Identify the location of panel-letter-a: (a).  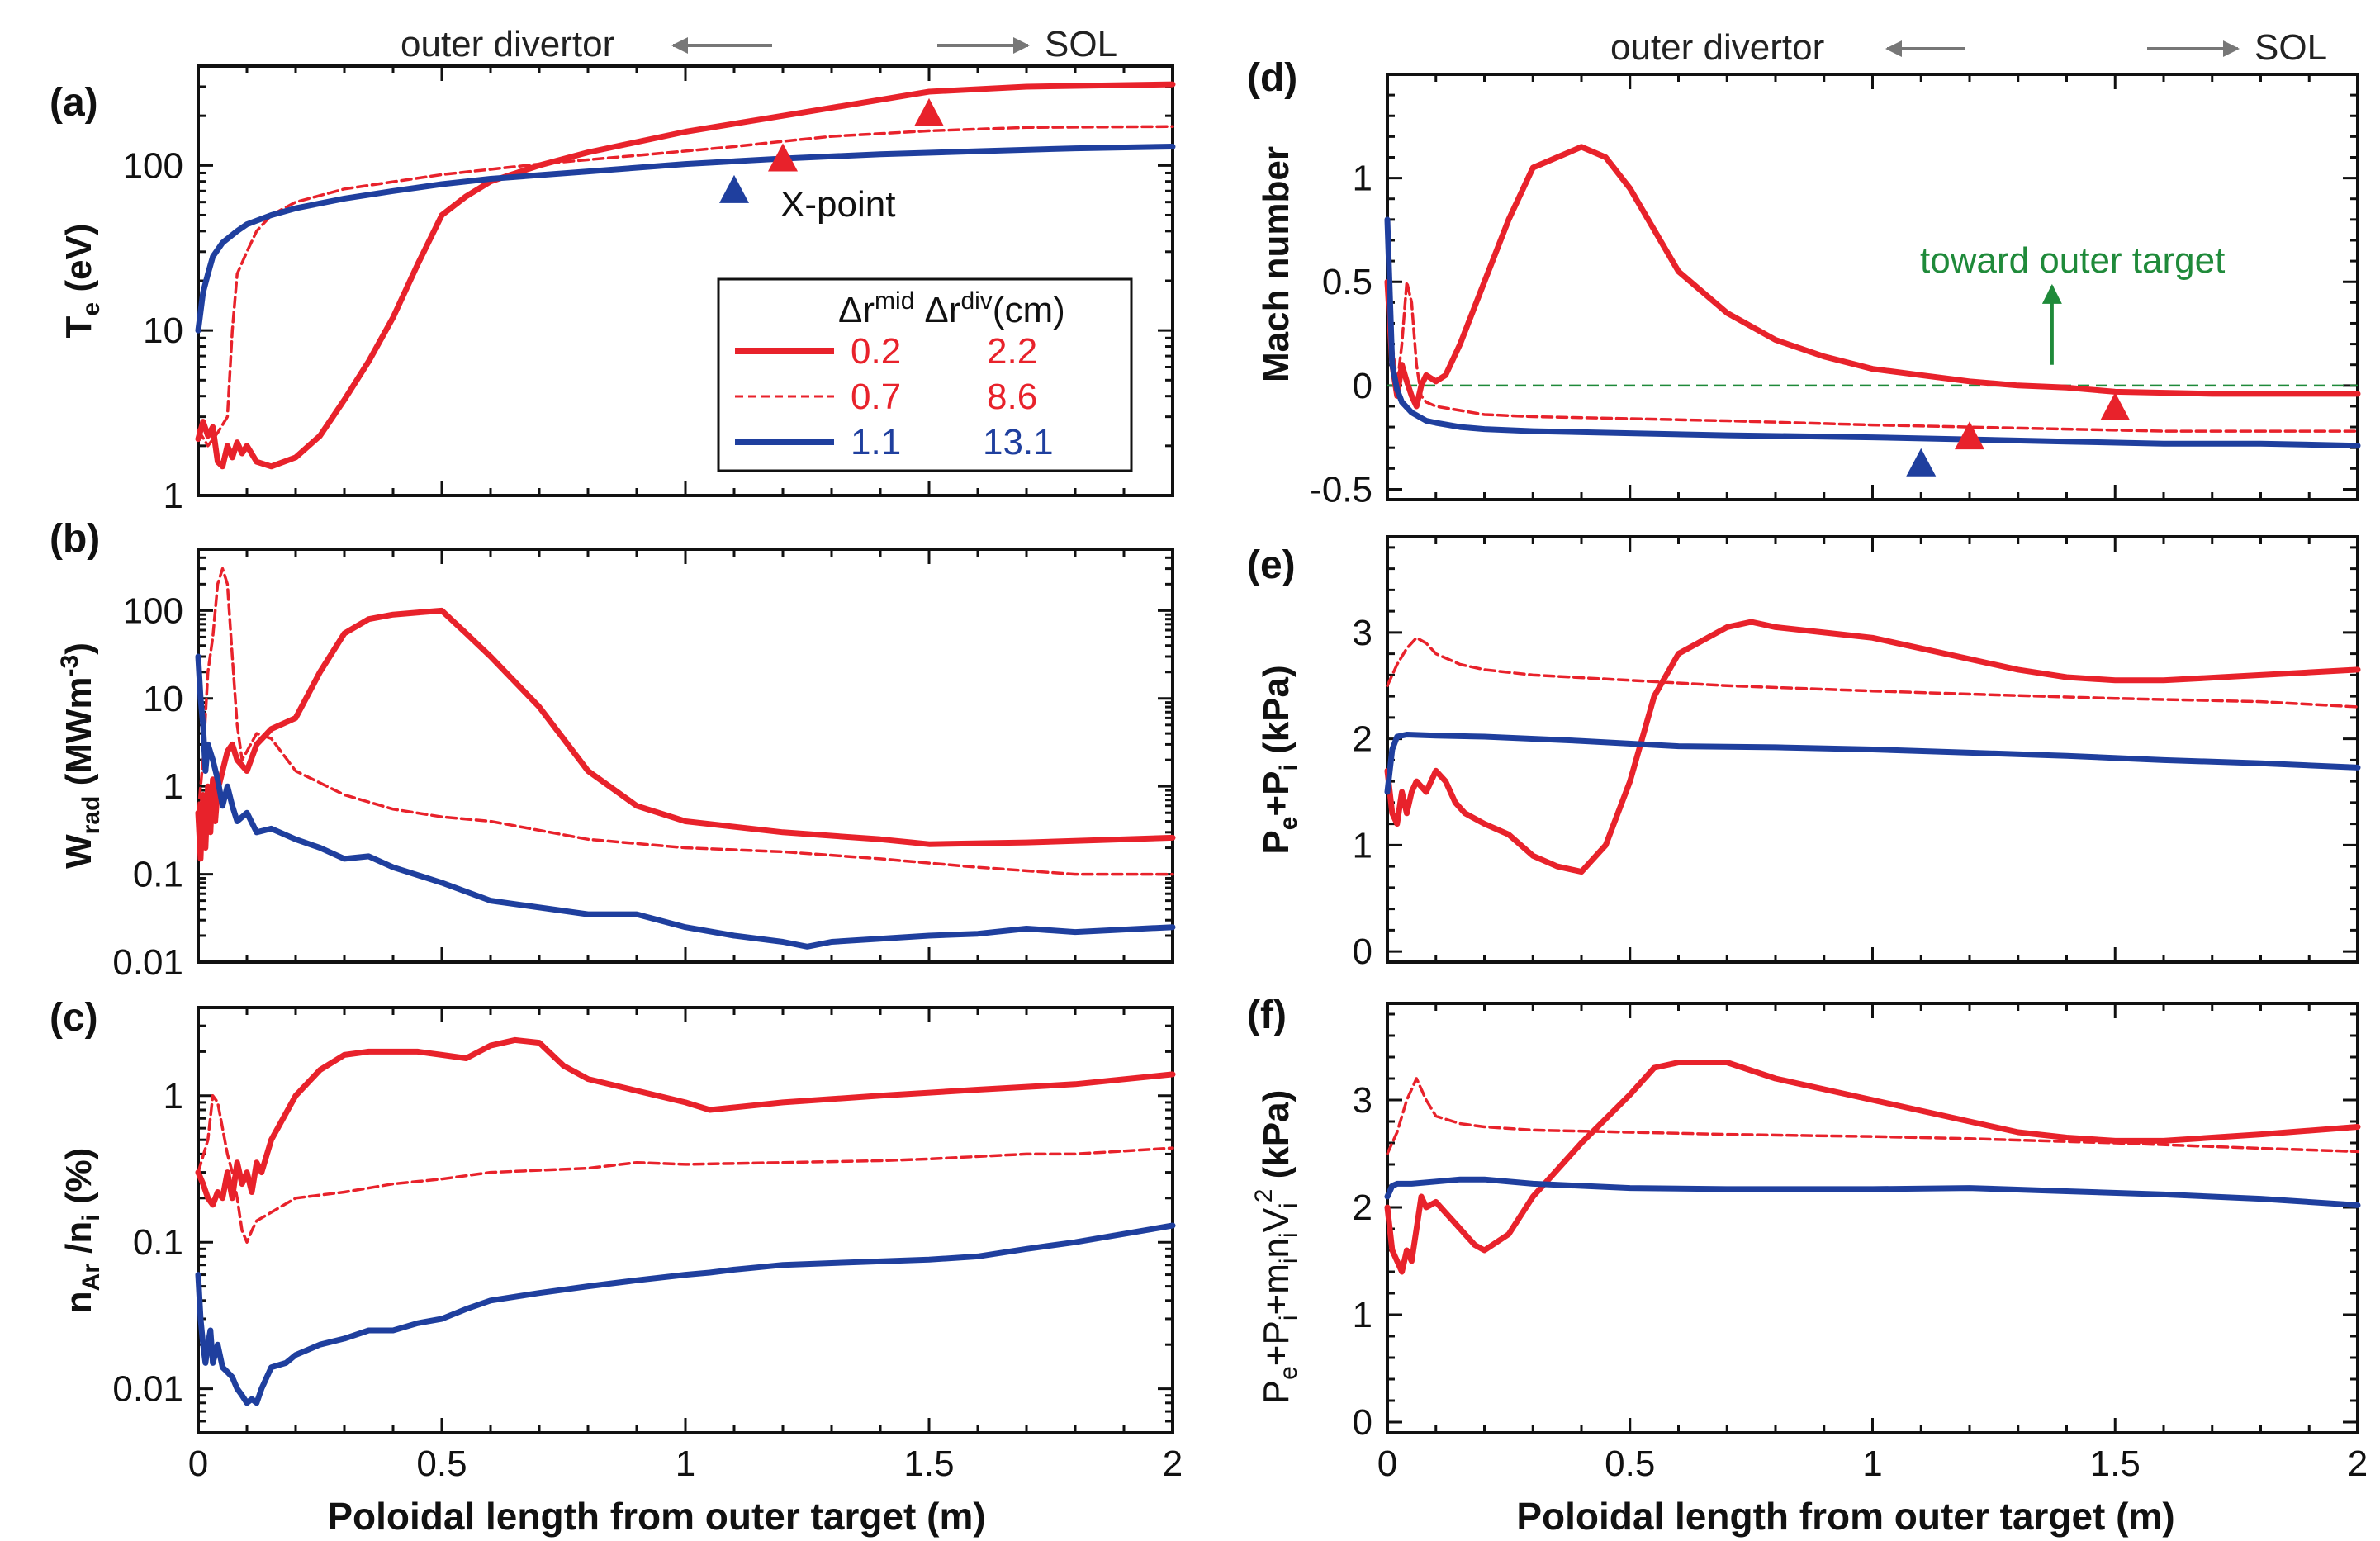
(74, 103).